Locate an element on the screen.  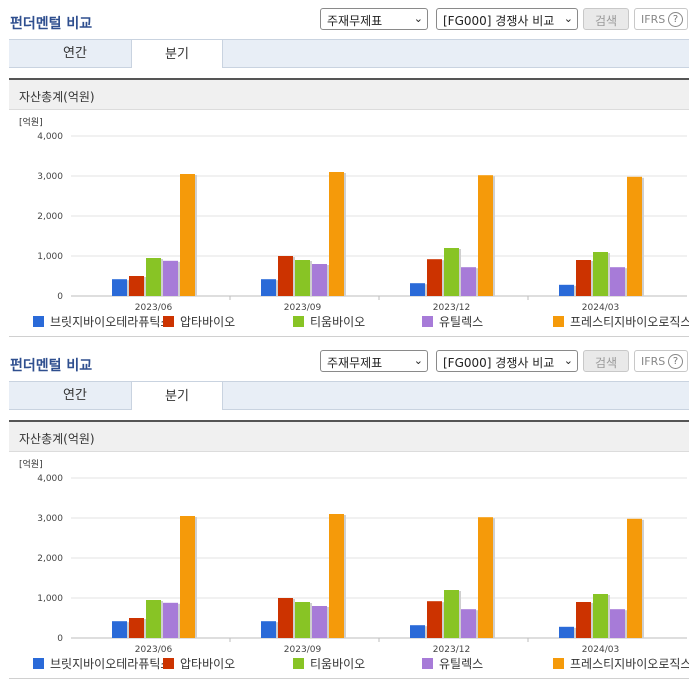
y-tick-label: 2,000 is located at coordinates (50, 217).